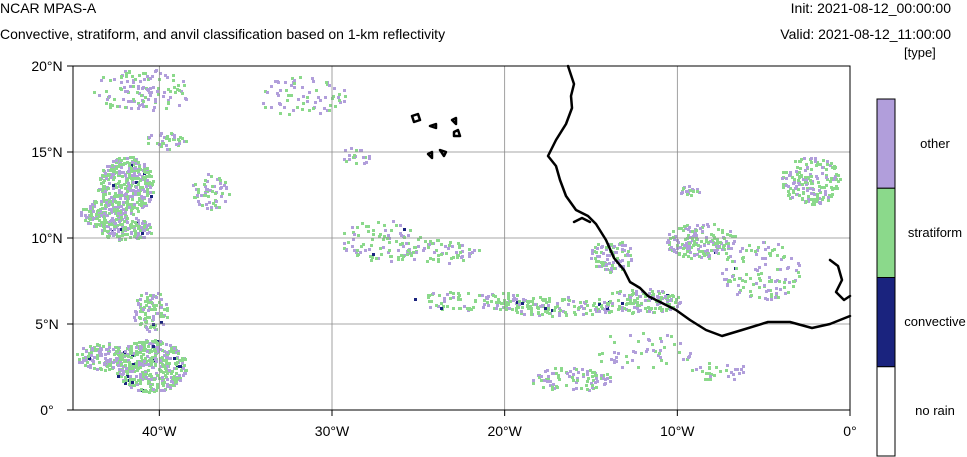 The width and height of the screenshot is (967, 457). Describe the element at coordinates (840, 280) in the screenshot. I see `coastline-east-atlantic-islands` at that location.